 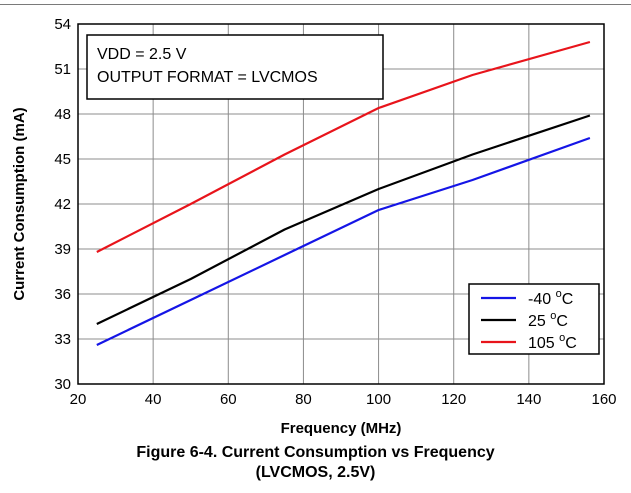 What do you see at coordinates (142, 54) in the screenshot?
I see `annotation-vdd: VDD = 2.5 V` at bounding box center [142, 54].